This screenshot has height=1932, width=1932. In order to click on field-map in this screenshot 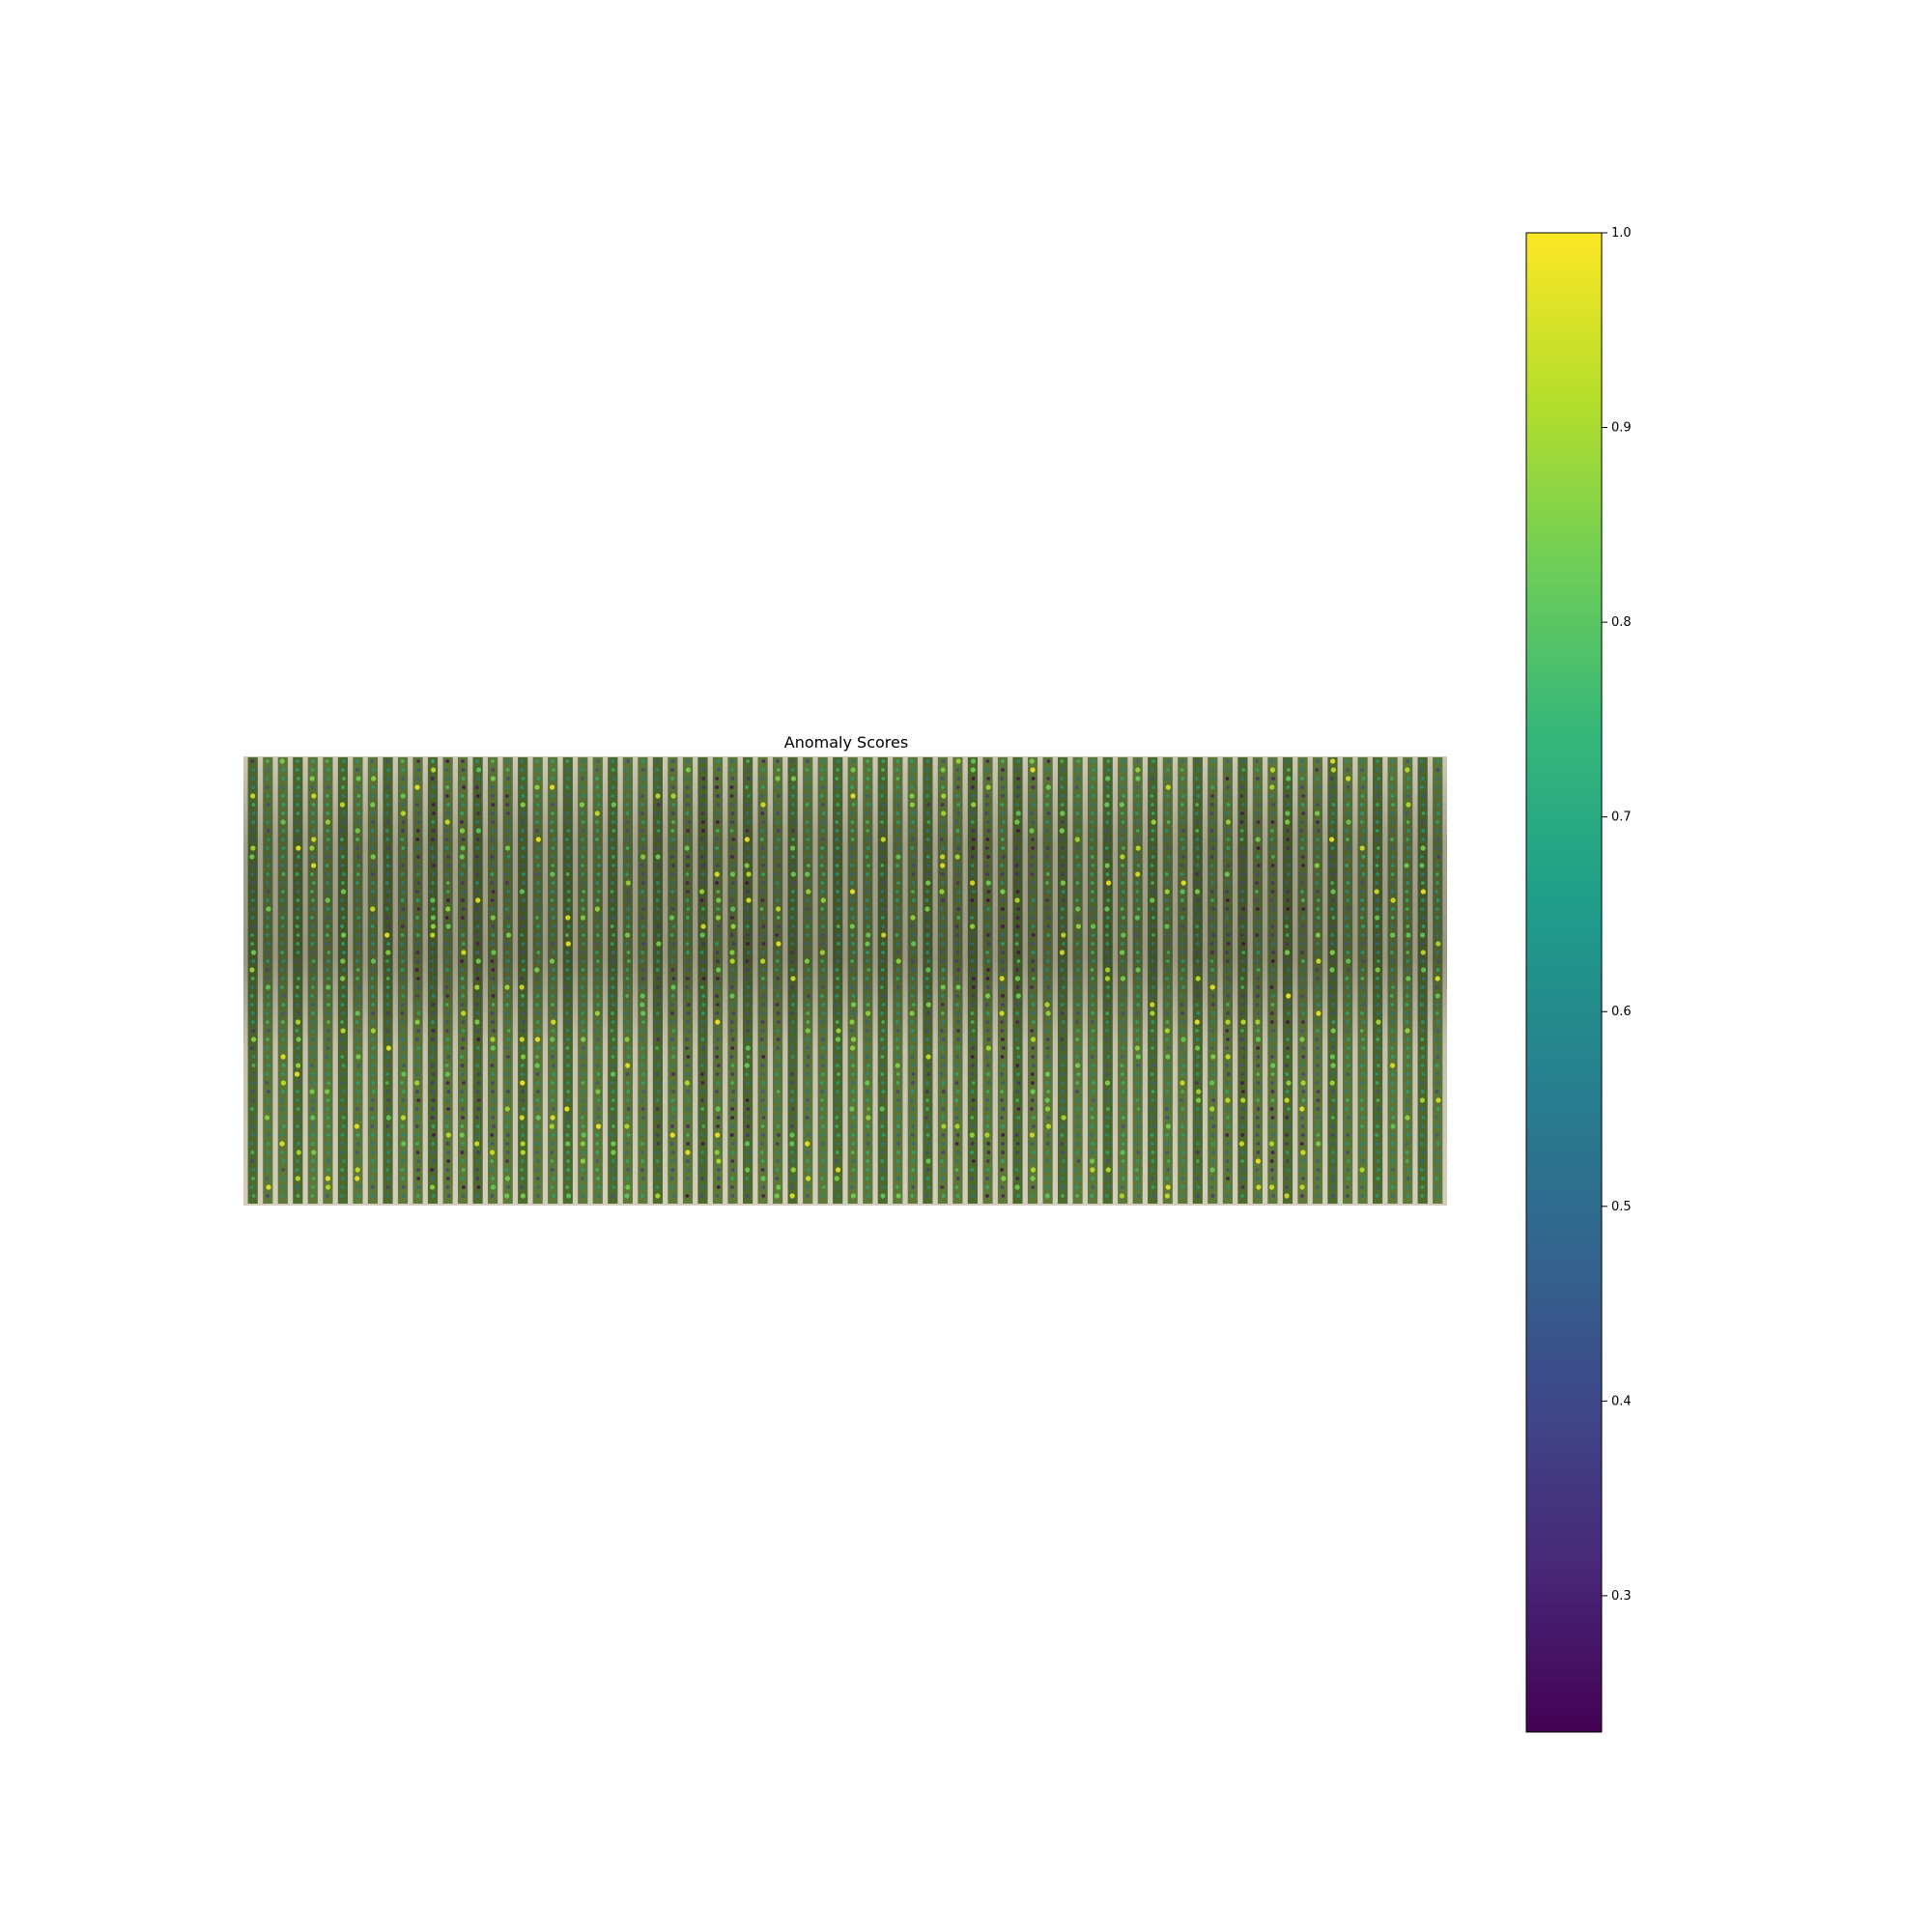, I will do `click(845, 981)`.